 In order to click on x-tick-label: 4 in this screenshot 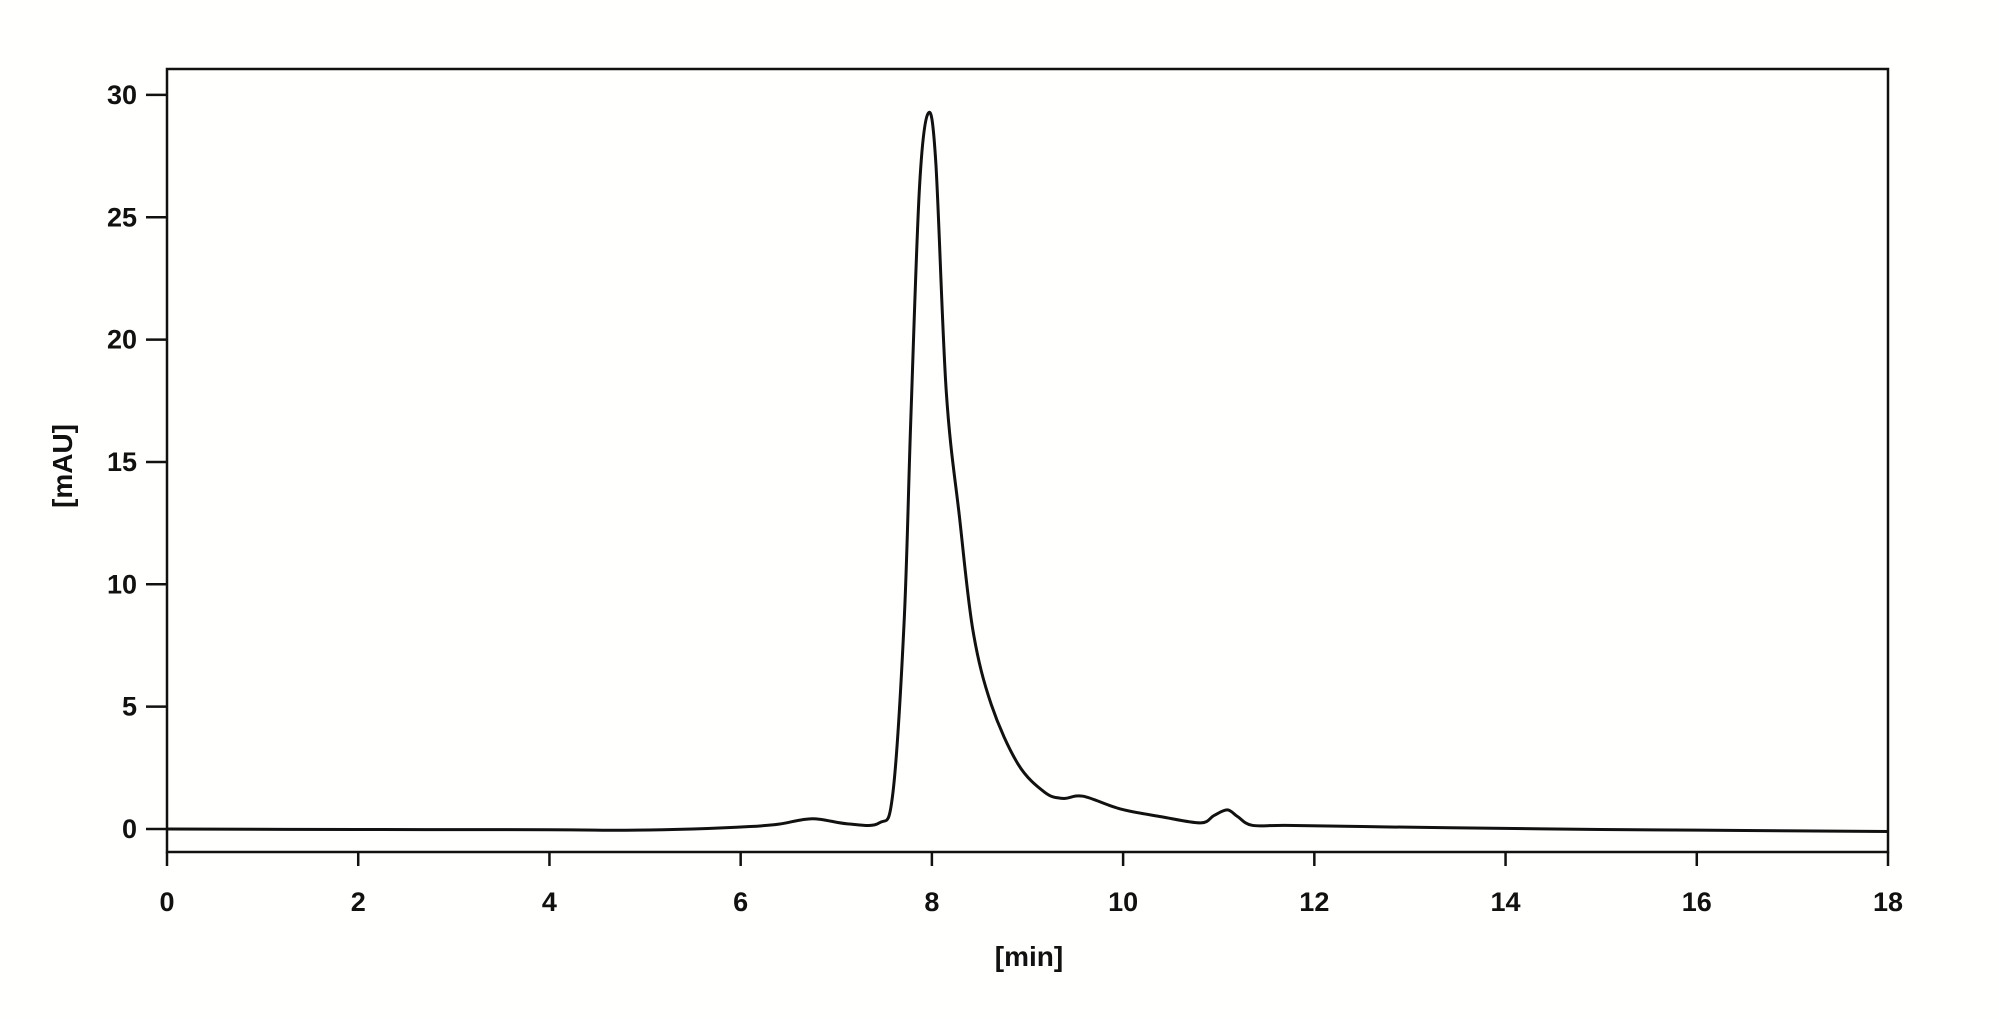, I will do `click(549, 902)`.